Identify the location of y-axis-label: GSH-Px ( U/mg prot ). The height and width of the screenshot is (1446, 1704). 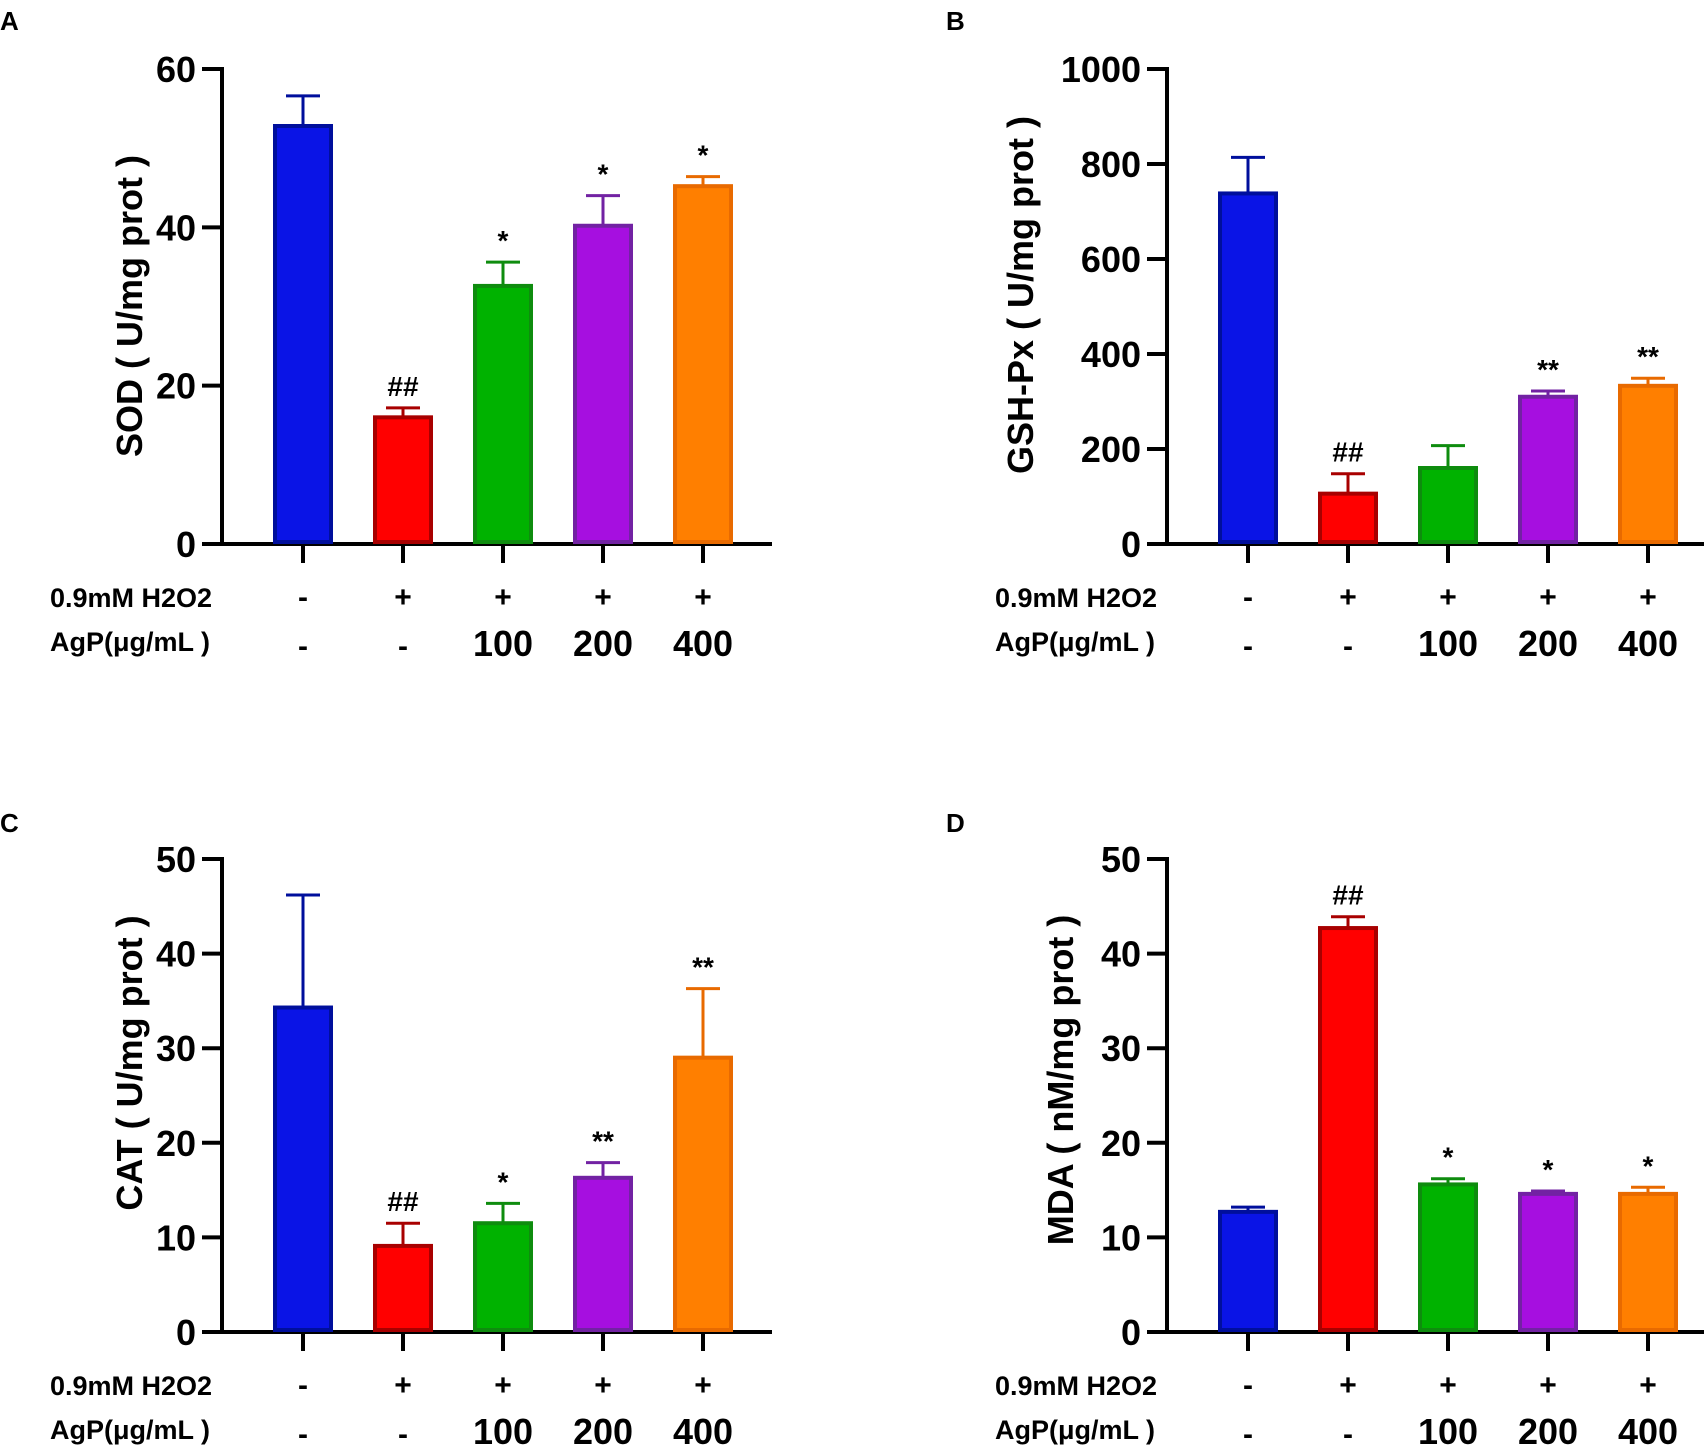
(1020, 295).